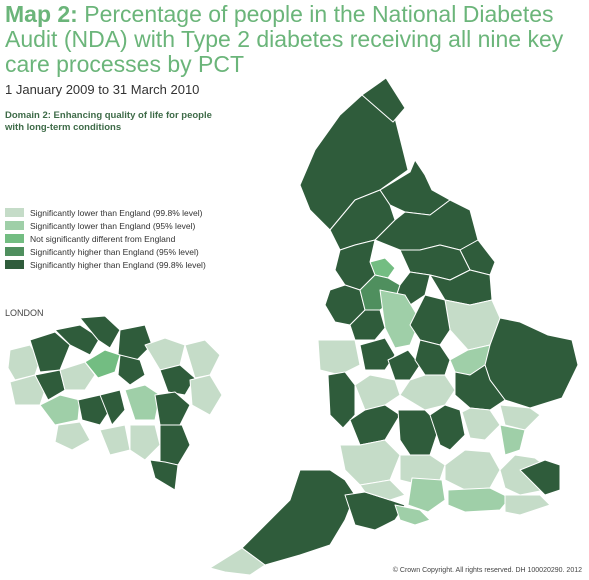 This screenshot has width=589, height=580. I want to click on legend-label: Not significantly different from England, so click(103, 238).